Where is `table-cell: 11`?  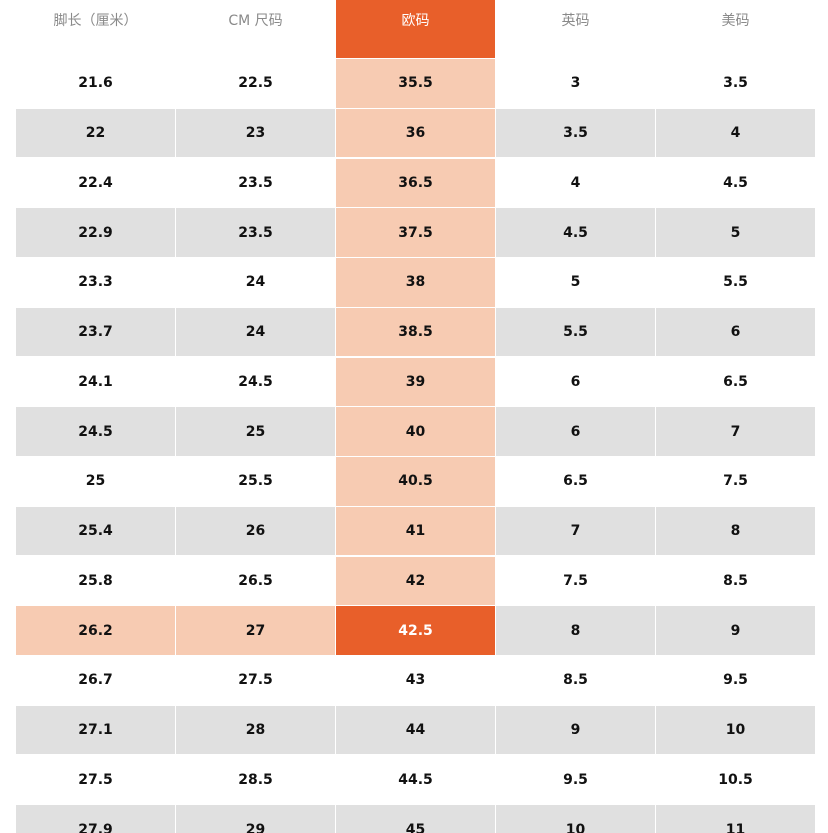 table-cell: 11 is located at coordinates (735, 819).